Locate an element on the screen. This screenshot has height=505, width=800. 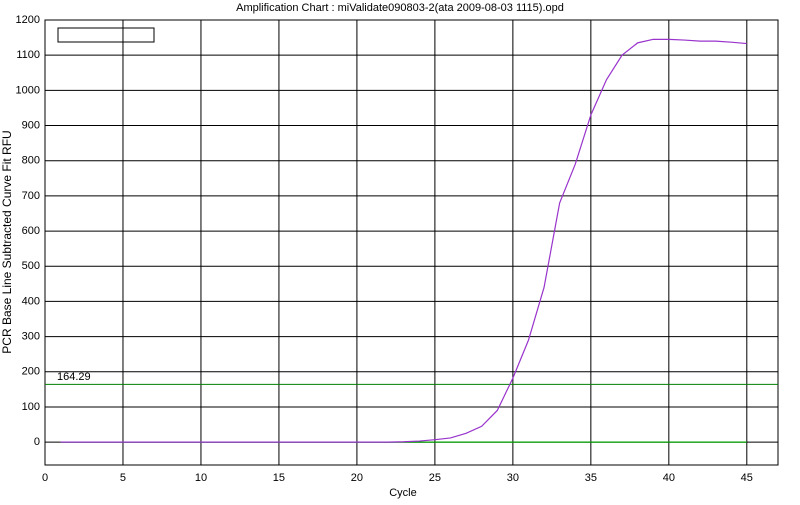
x-tick-label: 25 is located at coordinates (435, 478).